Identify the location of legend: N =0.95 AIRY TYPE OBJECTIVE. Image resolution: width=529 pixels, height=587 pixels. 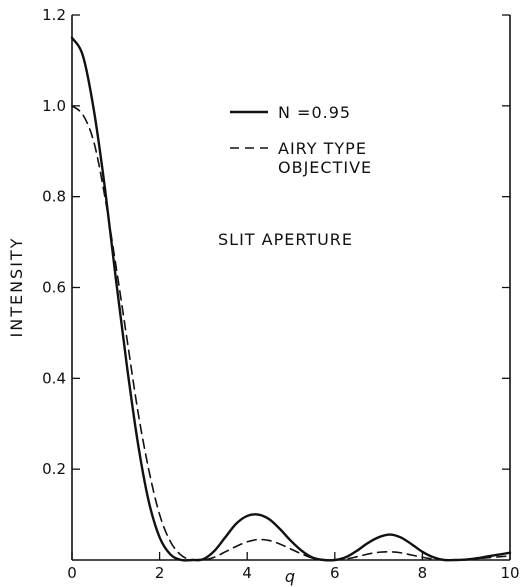
(301, 140).